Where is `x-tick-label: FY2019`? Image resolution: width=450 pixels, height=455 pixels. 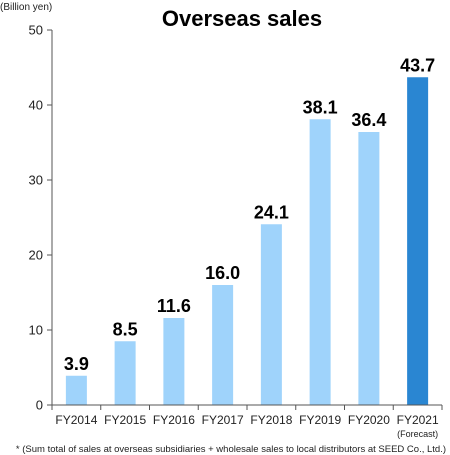
x-tick-label: FY2019 is located at coordinates (320, 420).